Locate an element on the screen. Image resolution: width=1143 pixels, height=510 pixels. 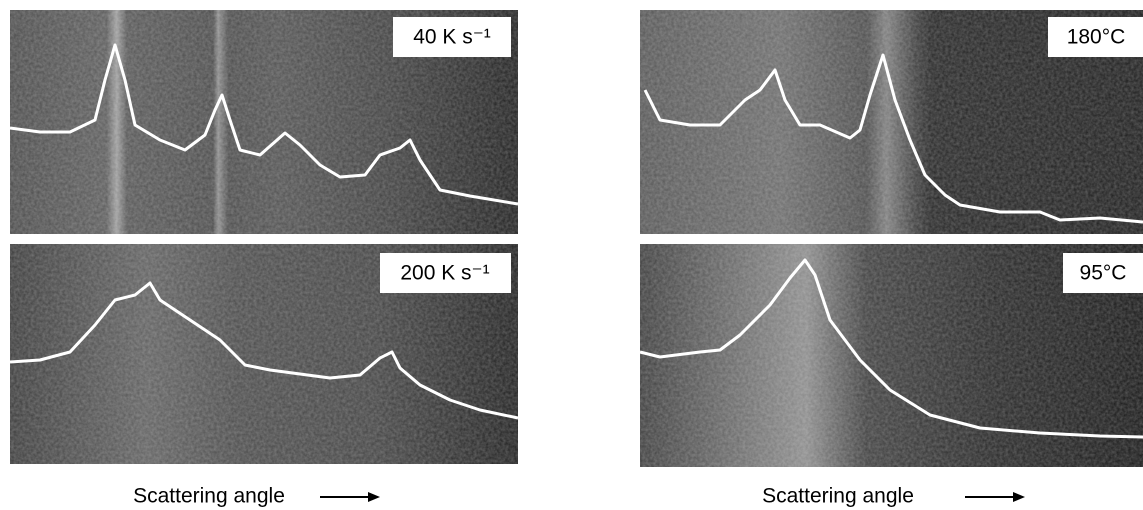
panel-label: 95°C is located at coordinates (1103, 273).